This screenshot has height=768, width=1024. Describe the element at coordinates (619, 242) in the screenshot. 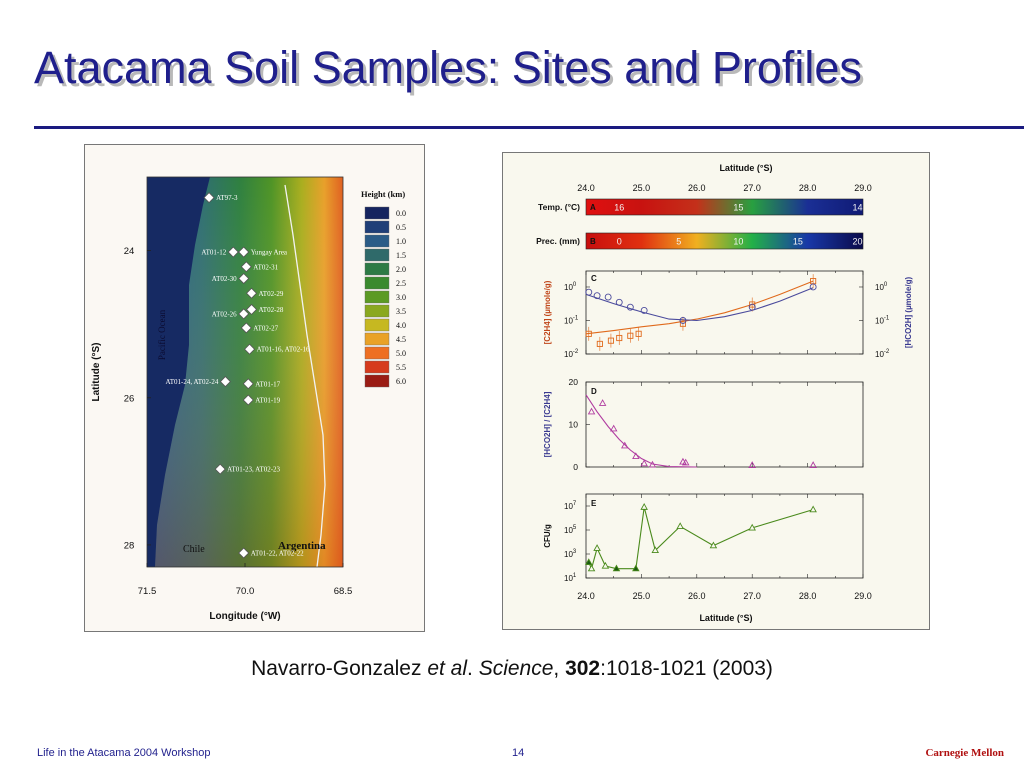

I see `bar-value: 0` at that location.